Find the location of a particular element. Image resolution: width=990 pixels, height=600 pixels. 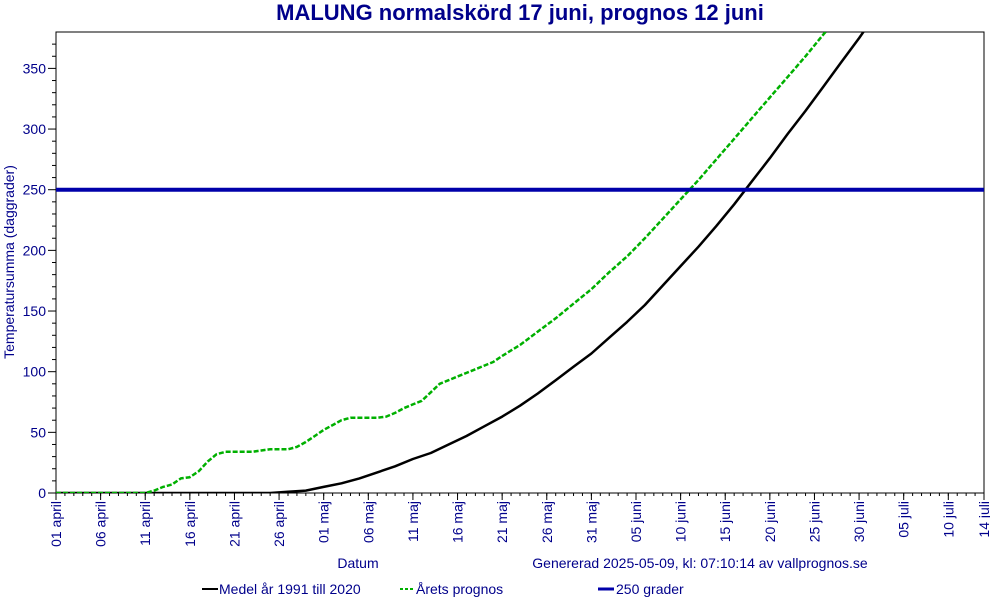

legend-label-prognos: Årets prognos is located at coordinates (459, 589).